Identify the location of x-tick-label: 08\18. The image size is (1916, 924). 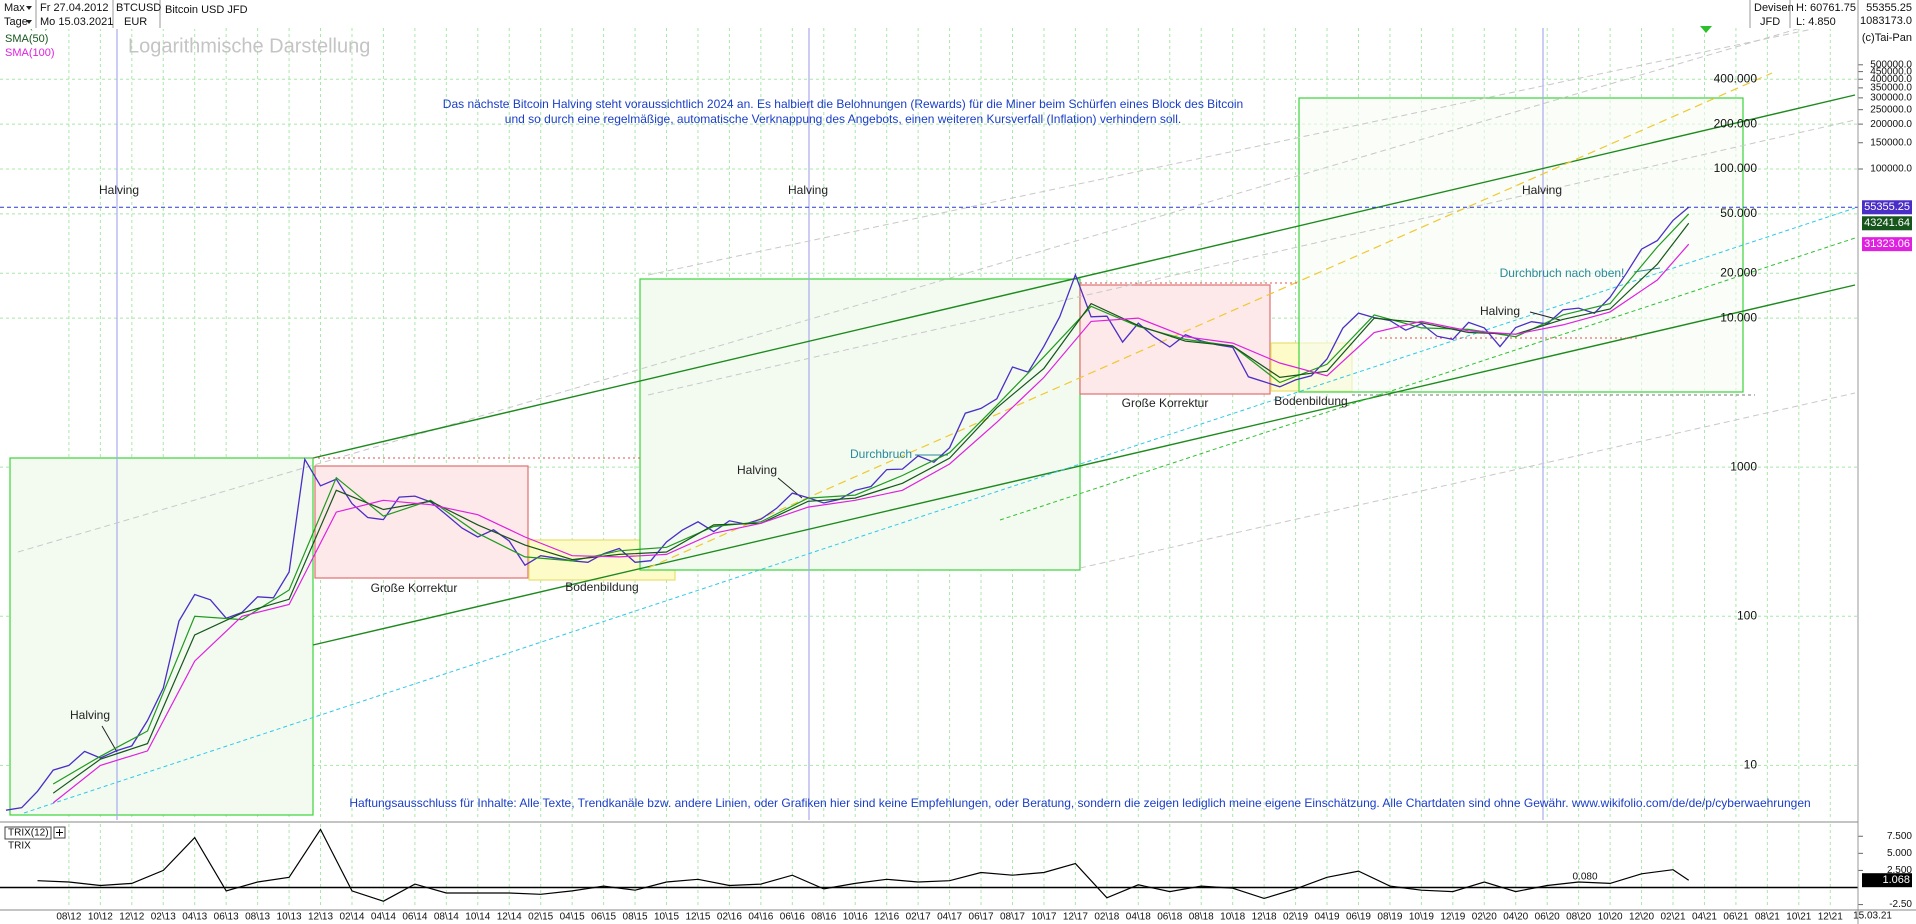
(1201, 917).